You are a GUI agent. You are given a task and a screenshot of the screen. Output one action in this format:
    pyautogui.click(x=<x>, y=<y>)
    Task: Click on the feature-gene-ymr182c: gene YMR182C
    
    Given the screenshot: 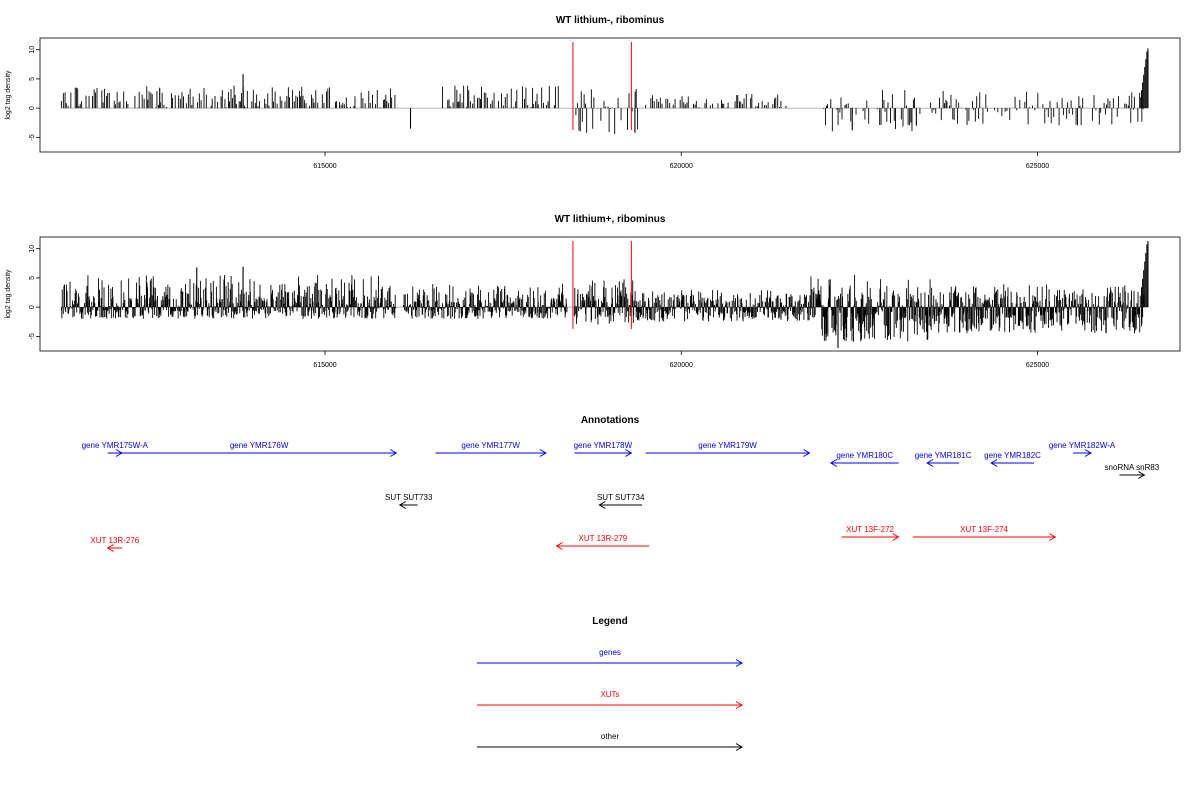 What is the action you would take?
    pyautogui.click(x=1012, y=459)
    